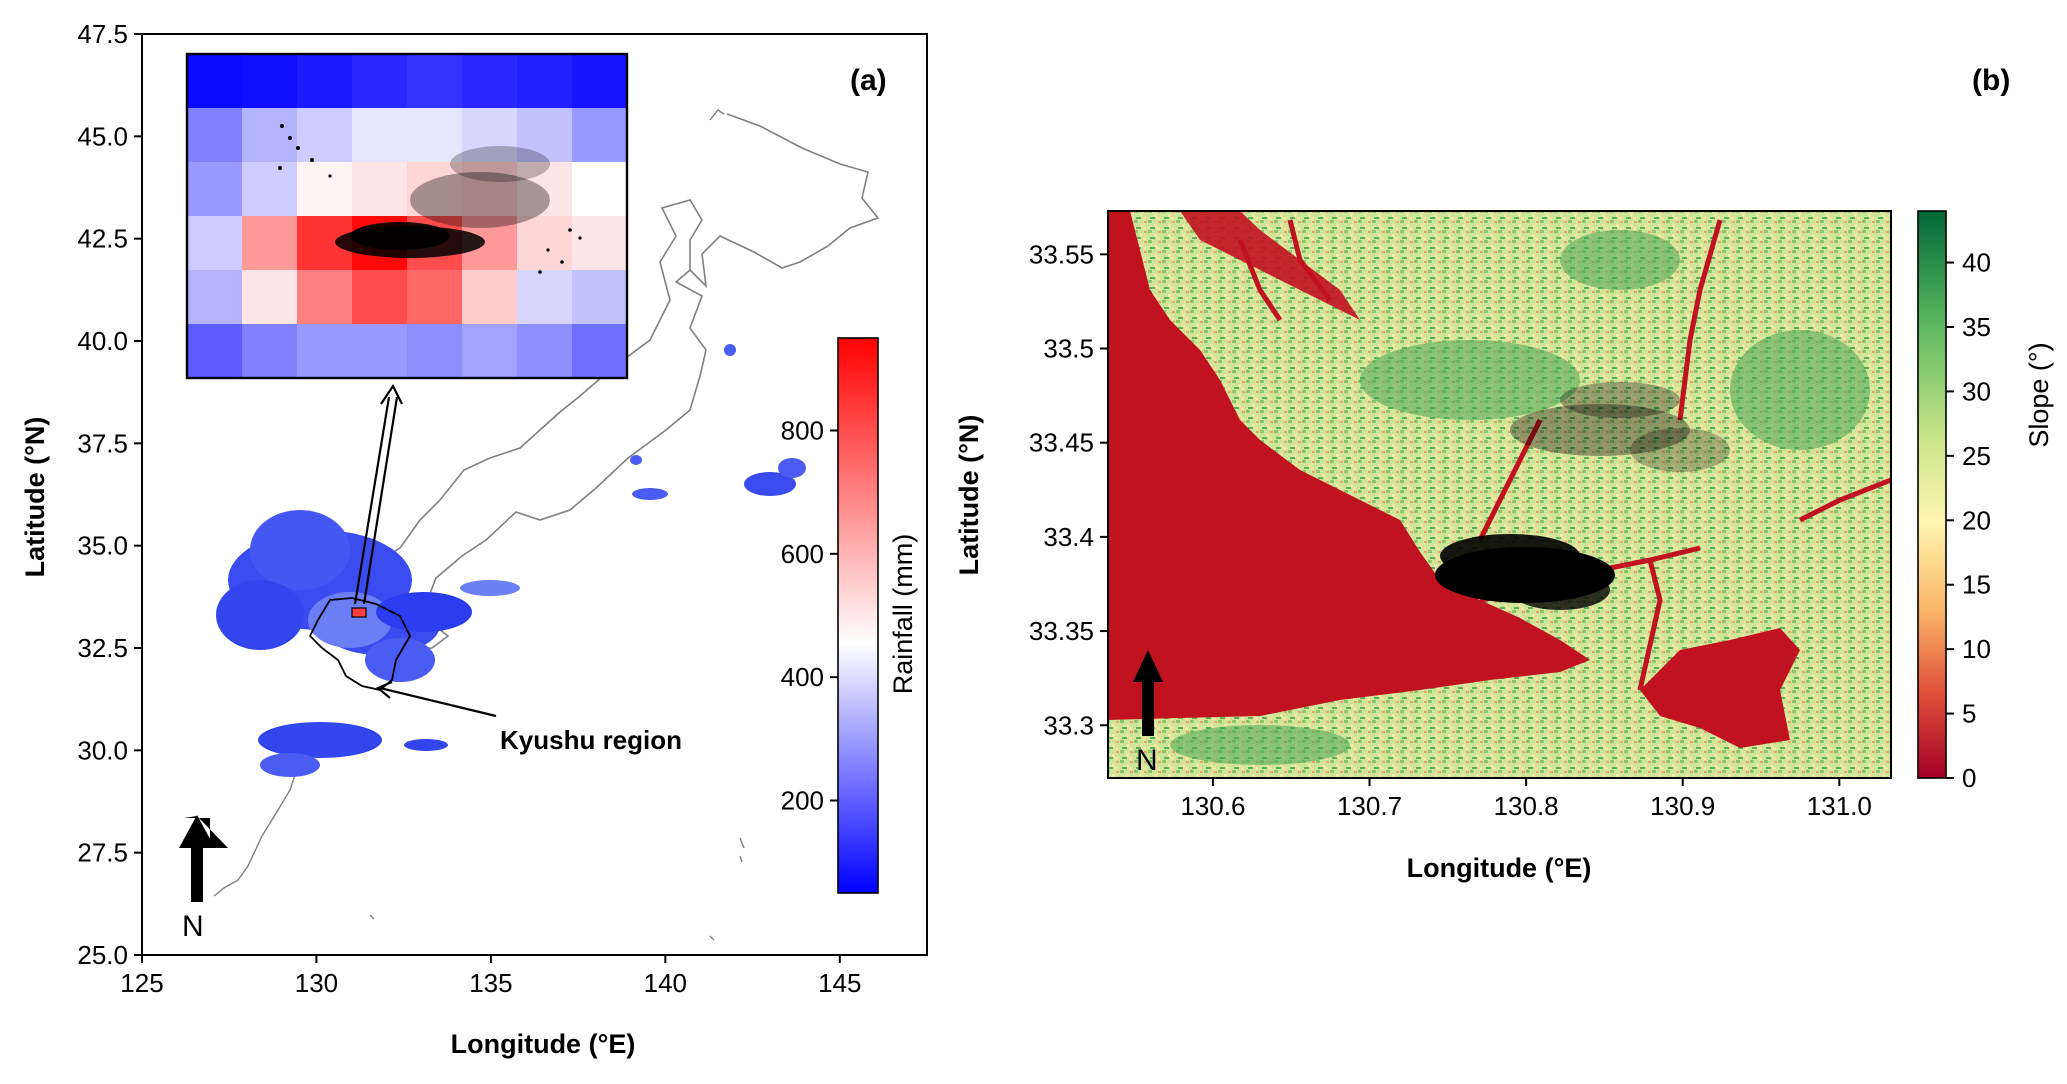 This screenshot has height=1084, width=2067. What do you see at coordinates (35, 497) in the screenshot?
I see `y-axis-label-a: Latitude (°N)` at bounding box center [35, 497].